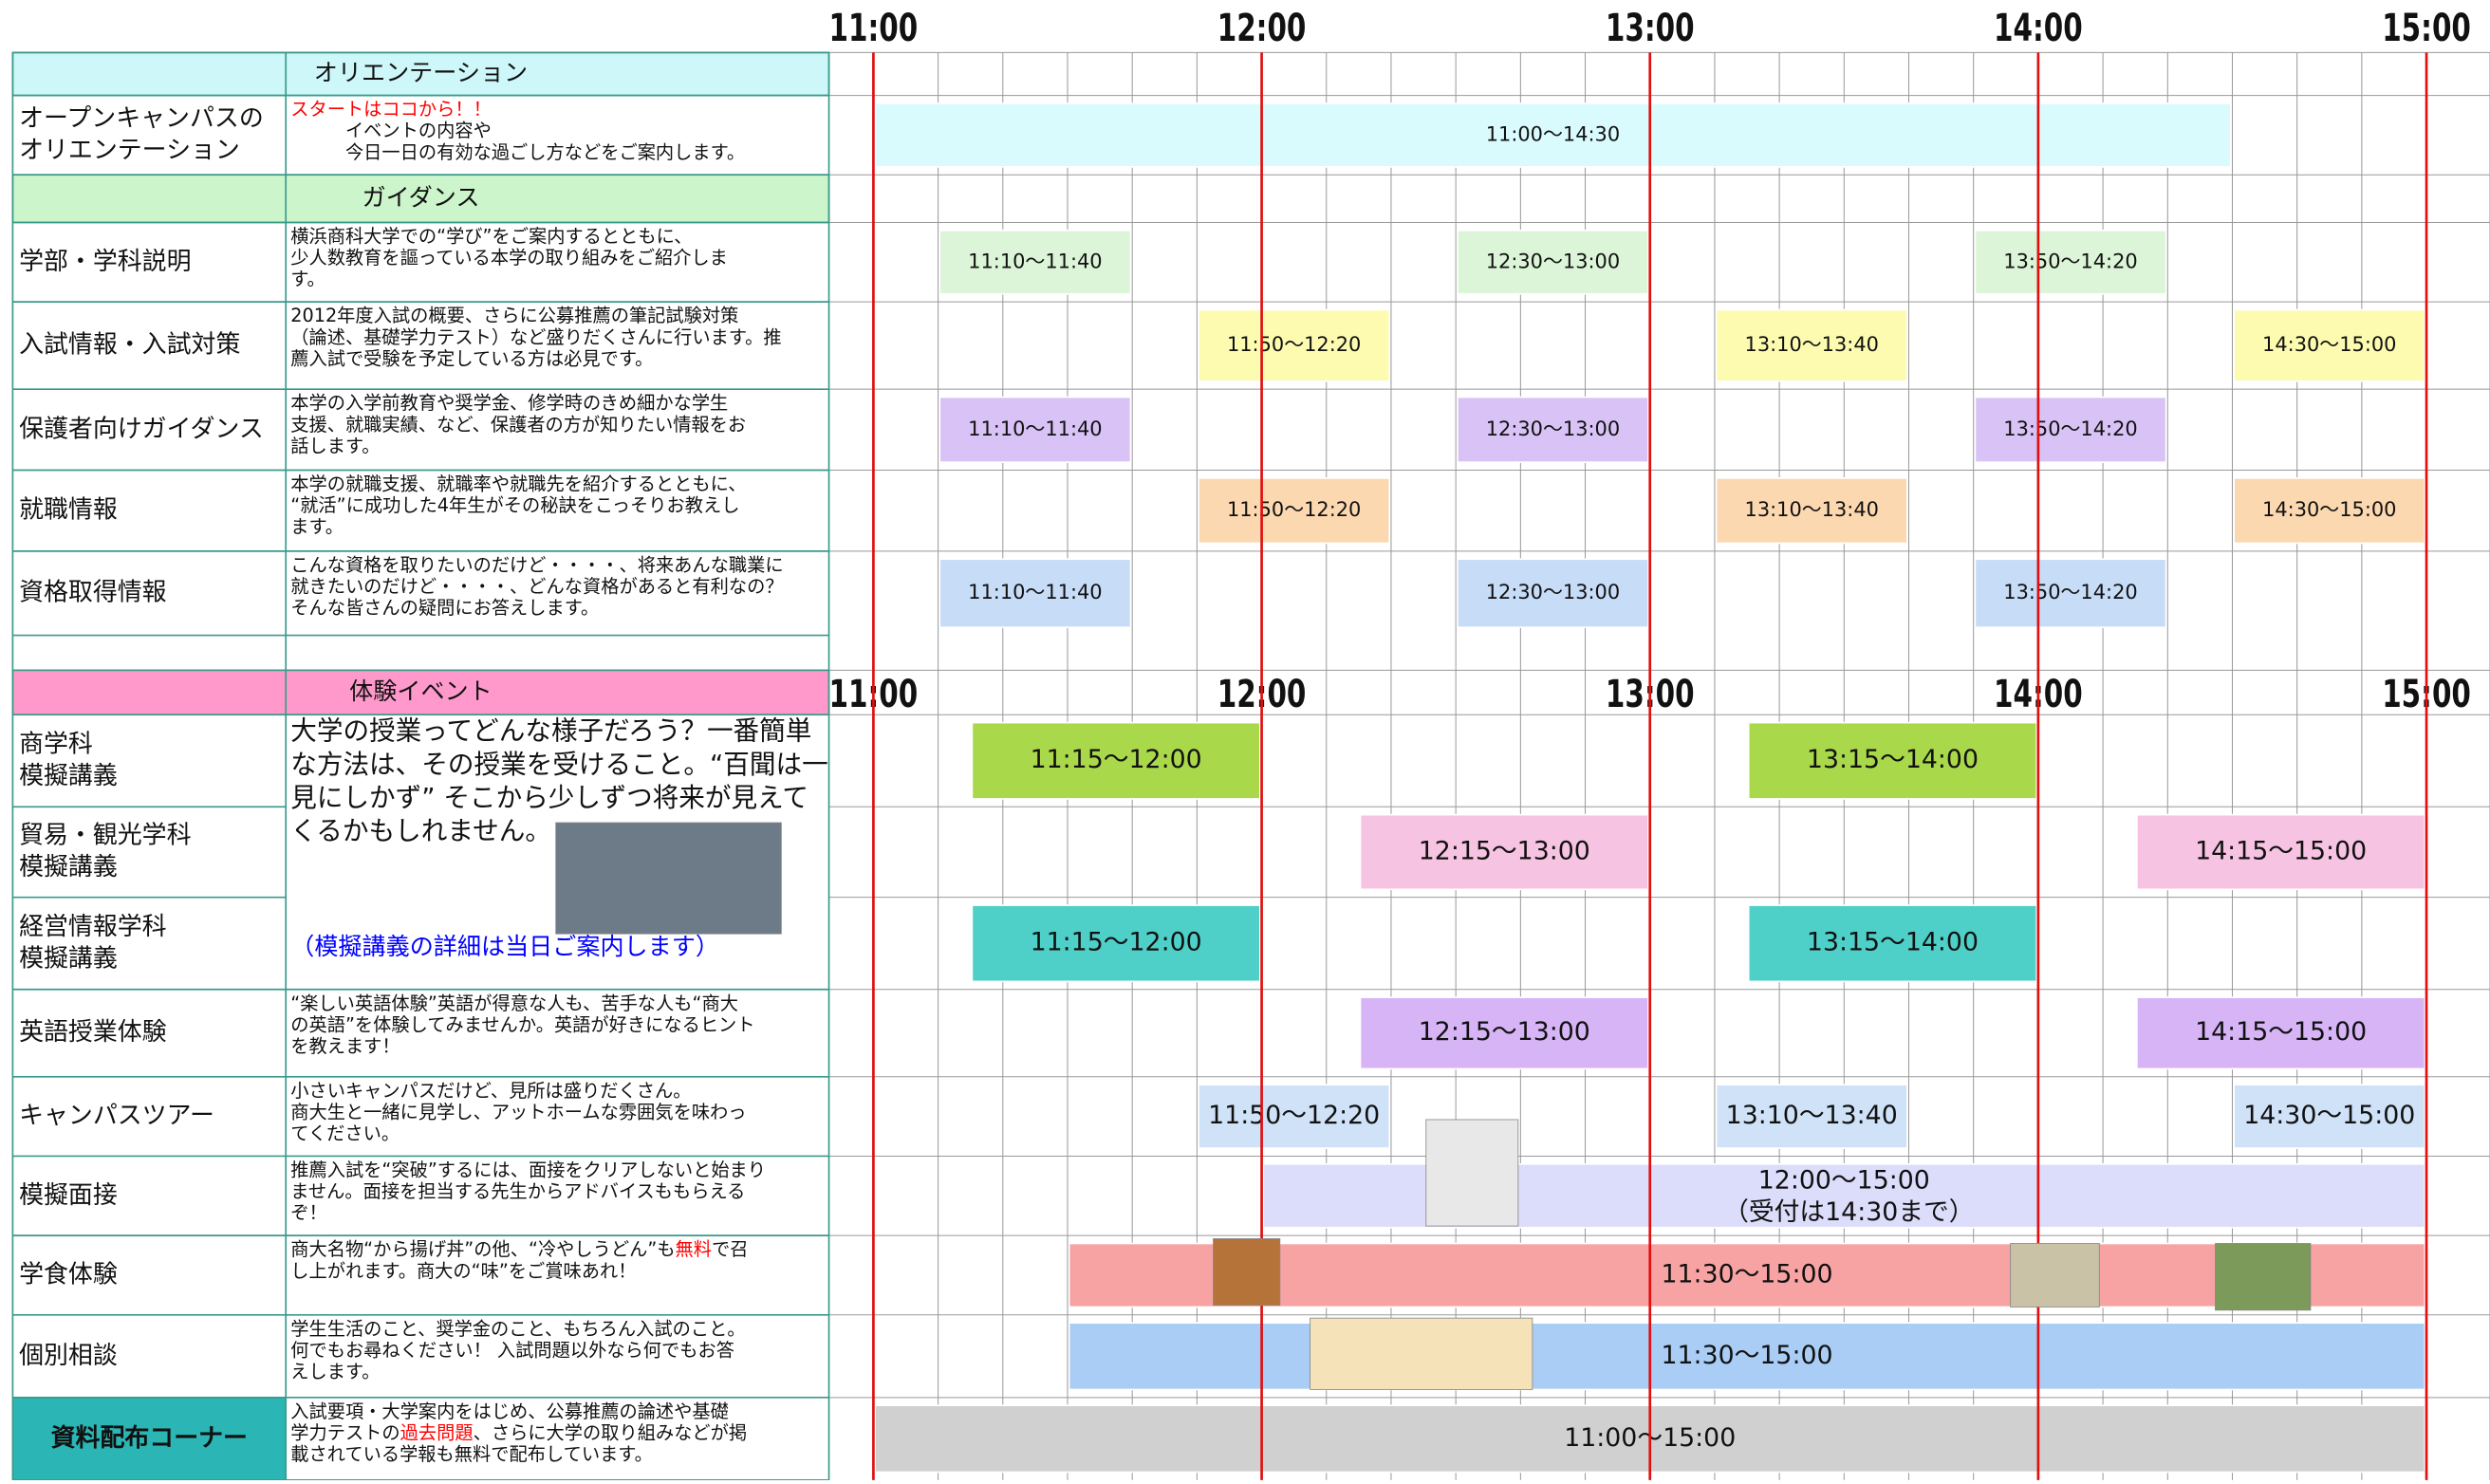 Image resolution: width=2490 pixels, height=1484 pixels. I want to click on description-span: 商大生と一緒に見学し、アットホームな雰囲気を味わっ, so click(518, 1111).